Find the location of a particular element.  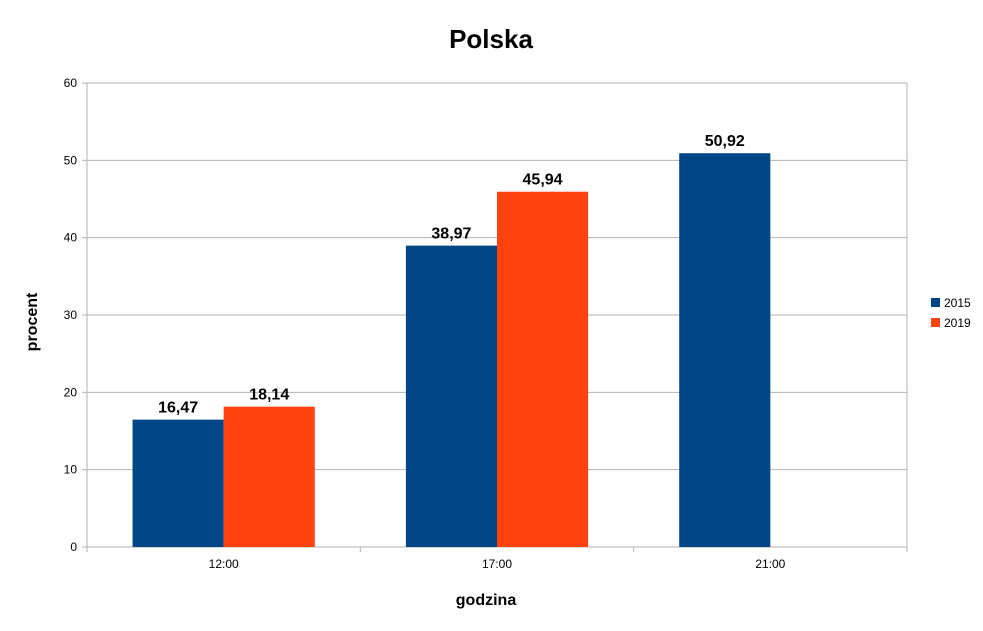

data-label: 16,47 is located at coordinates (178, 408).